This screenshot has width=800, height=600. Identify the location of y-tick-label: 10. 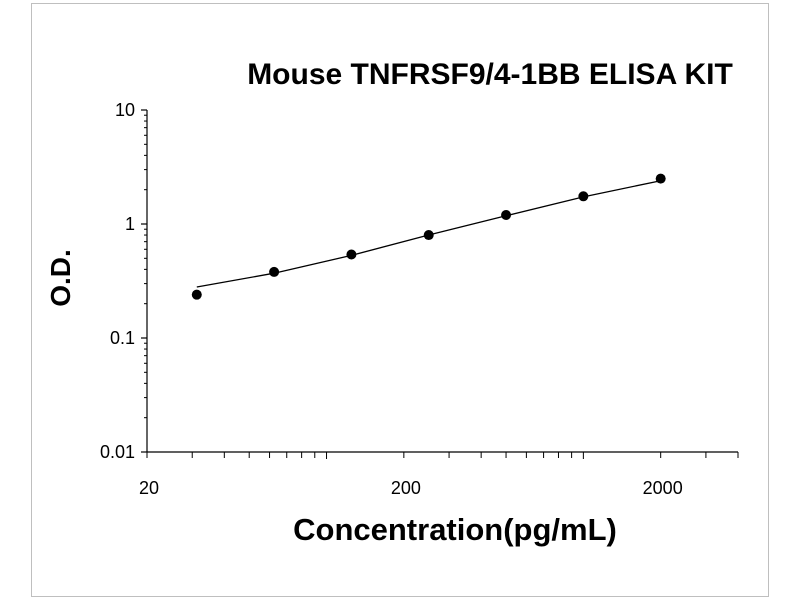
(125, 110).